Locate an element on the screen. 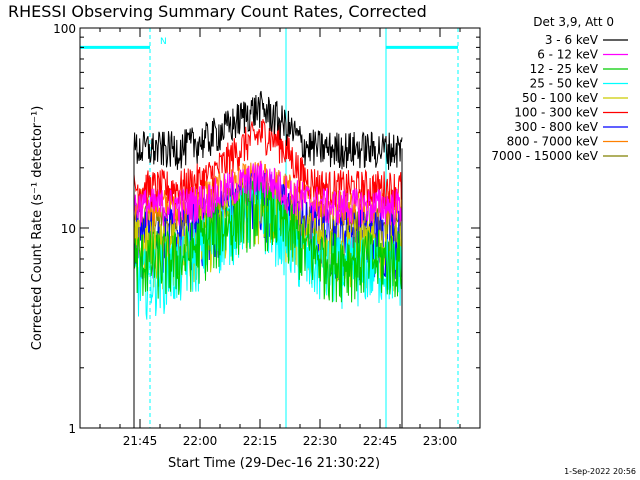 This screenshot has width=640, height=480. x-tick-label: 22:00 is located at coordinates (200, 441).